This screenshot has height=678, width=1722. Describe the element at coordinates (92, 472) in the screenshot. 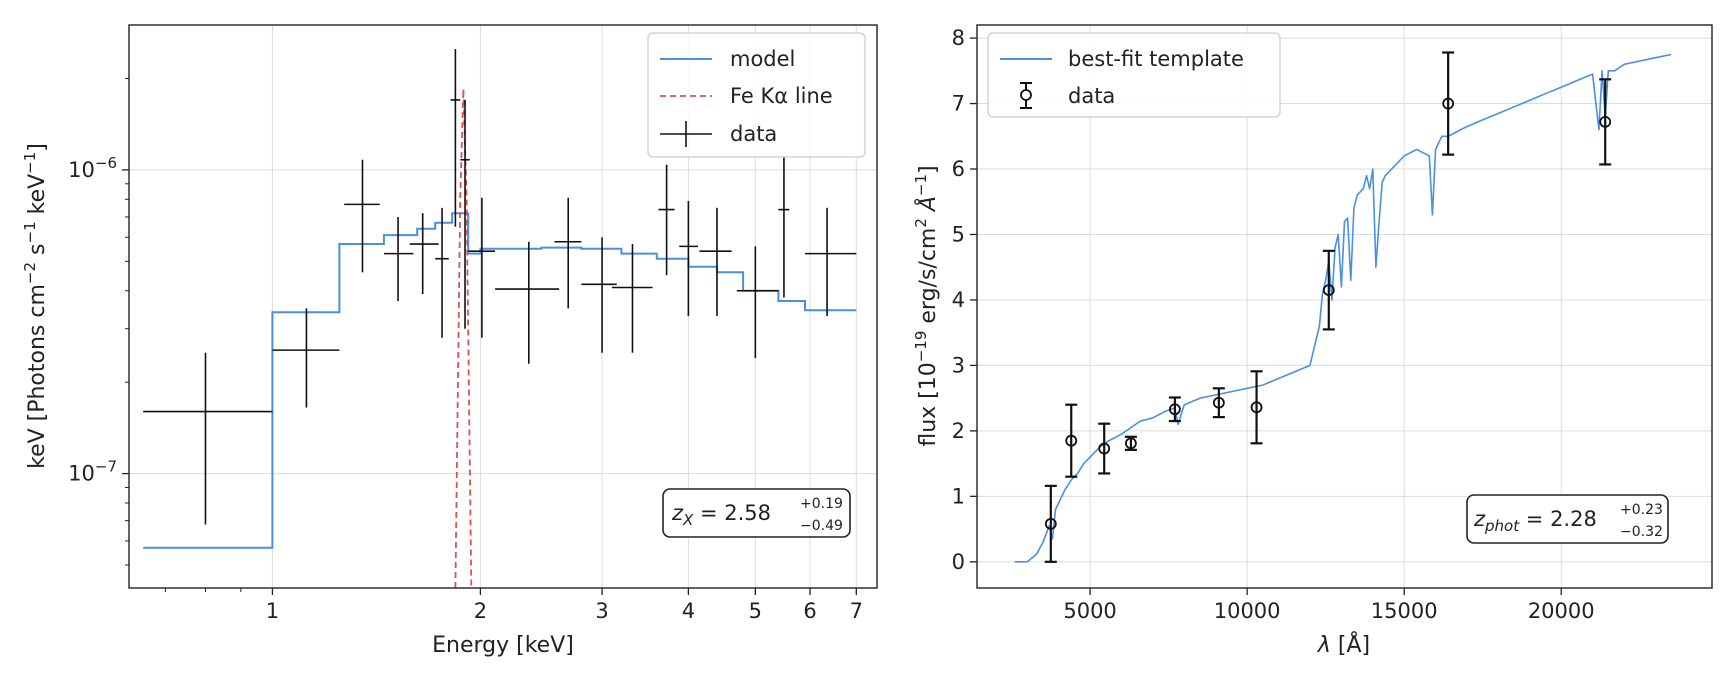

I see `left-ytick-label-0: 10⁻⁷` at that location.